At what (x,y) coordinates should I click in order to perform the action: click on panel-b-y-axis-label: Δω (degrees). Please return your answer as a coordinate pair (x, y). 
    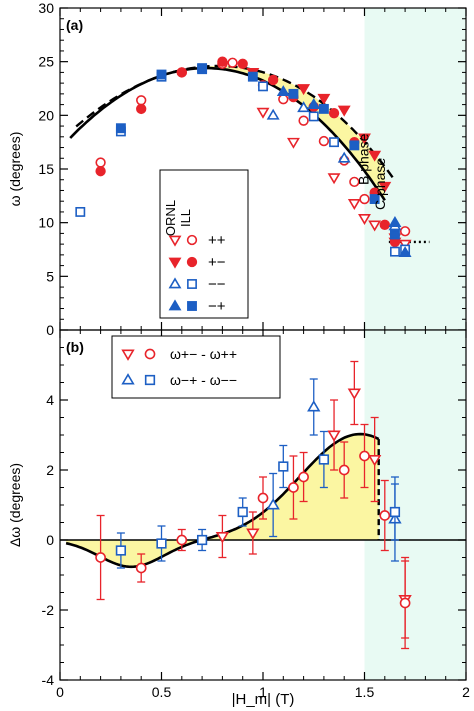
    Looking at the image, I should click on (15, 505).